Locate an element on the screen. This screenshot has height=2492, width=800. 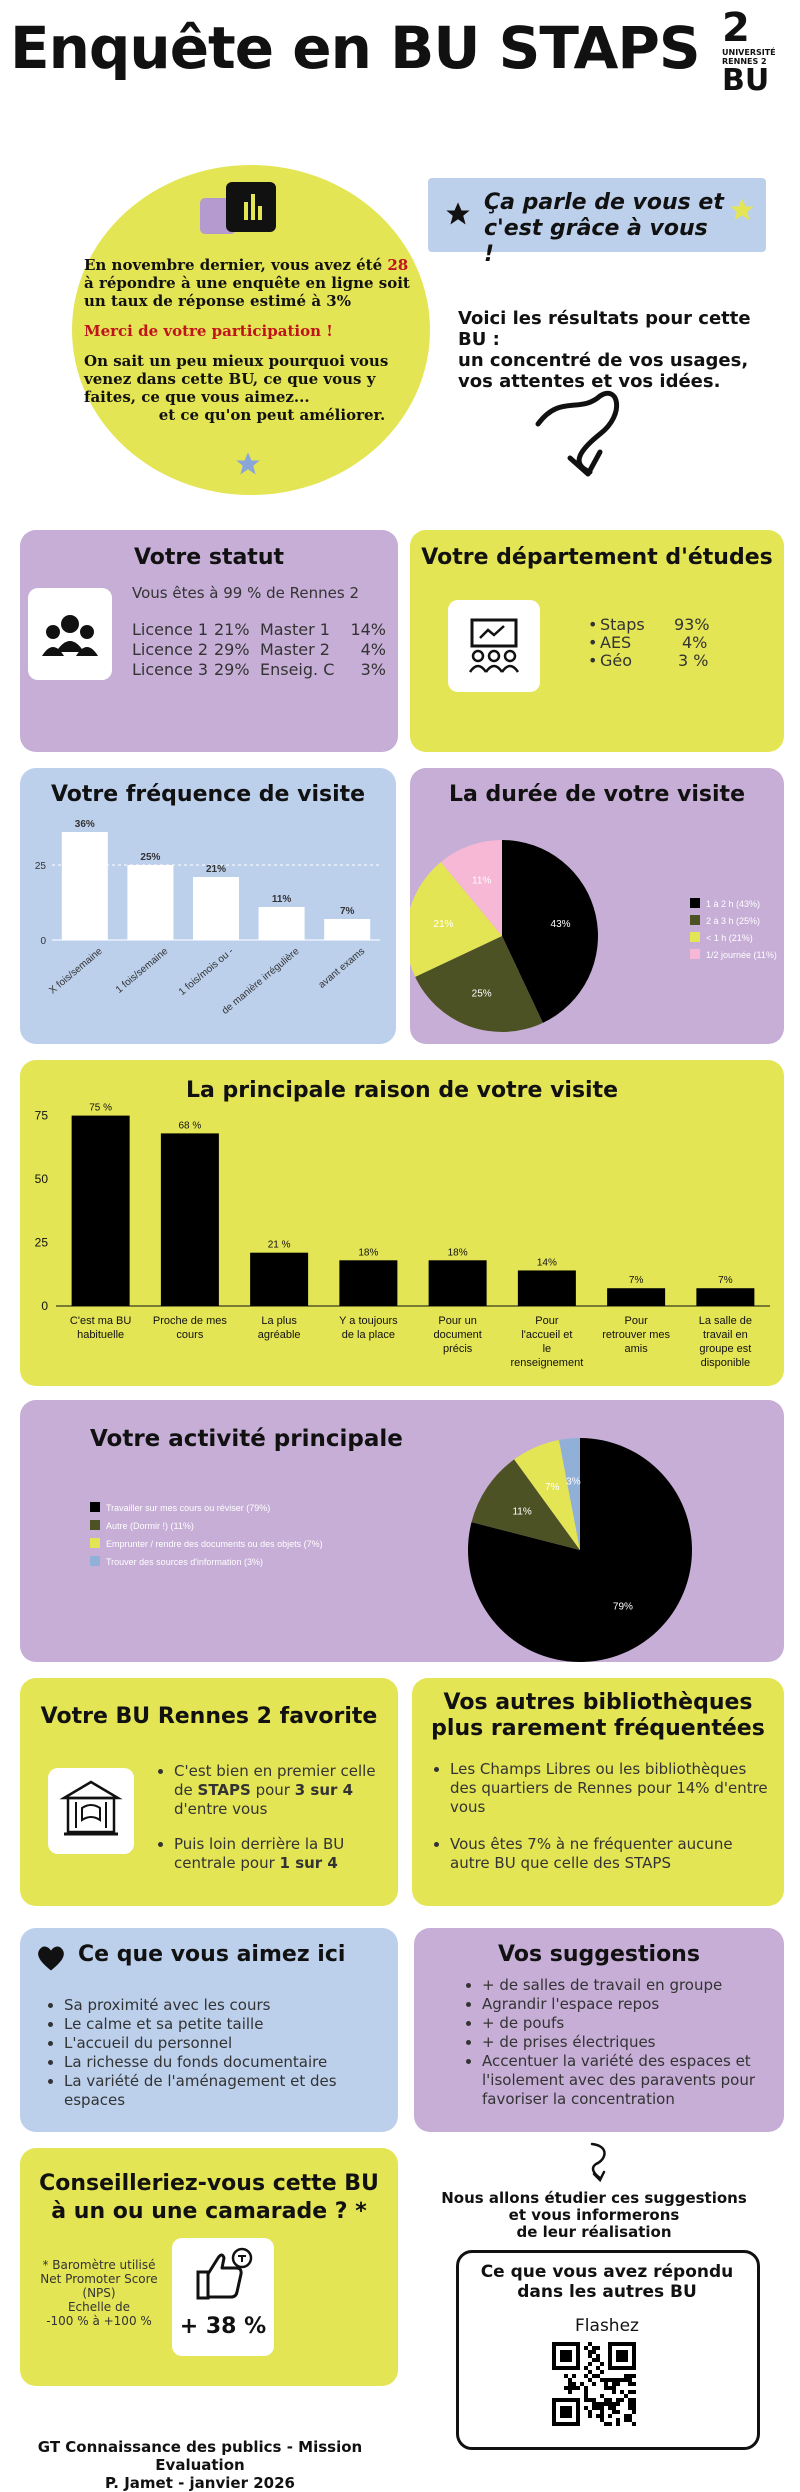
departement-list: • Staps 93% • AES 4% • Géo 3 % is located at coordinates (649, 643).